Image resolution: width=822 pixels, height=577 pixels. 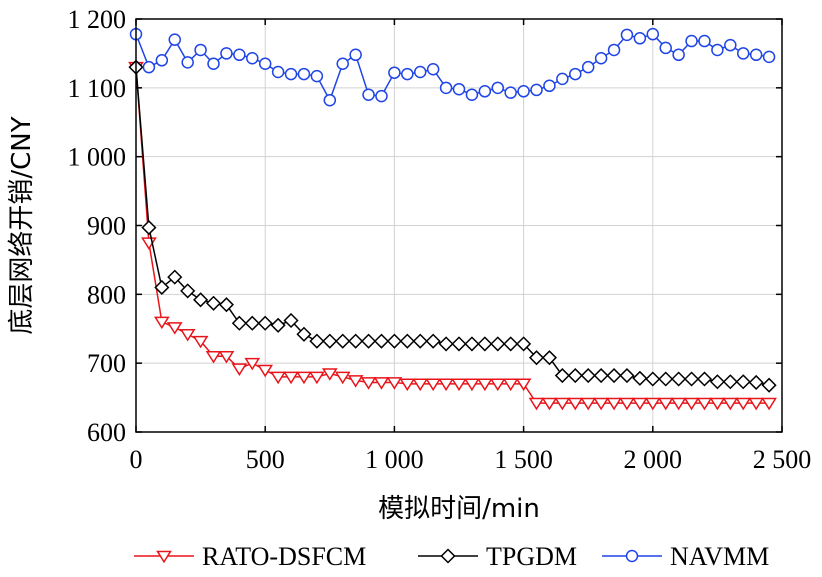 What do you see at coordinates (471, 459) in the screenshot?
I see `x-tick-labels: 0 500 1 000 1 500 2 000 2 500` at bounding box center [471, 459].